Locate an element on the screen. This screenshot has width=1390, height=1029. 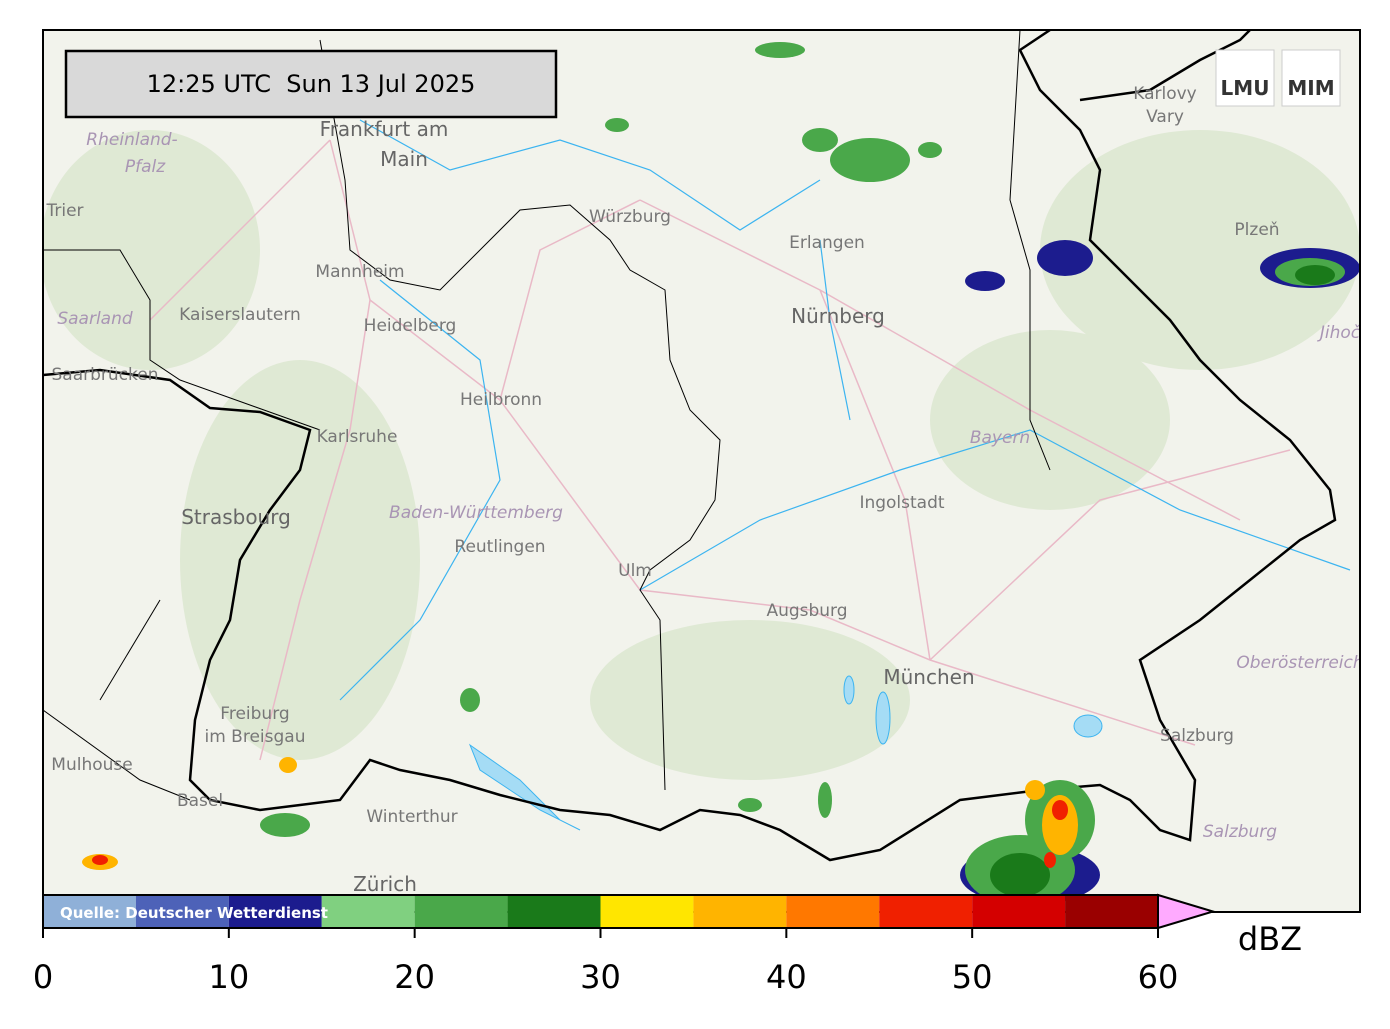
state-label: Pfalz is located at coordinates (145, 167).